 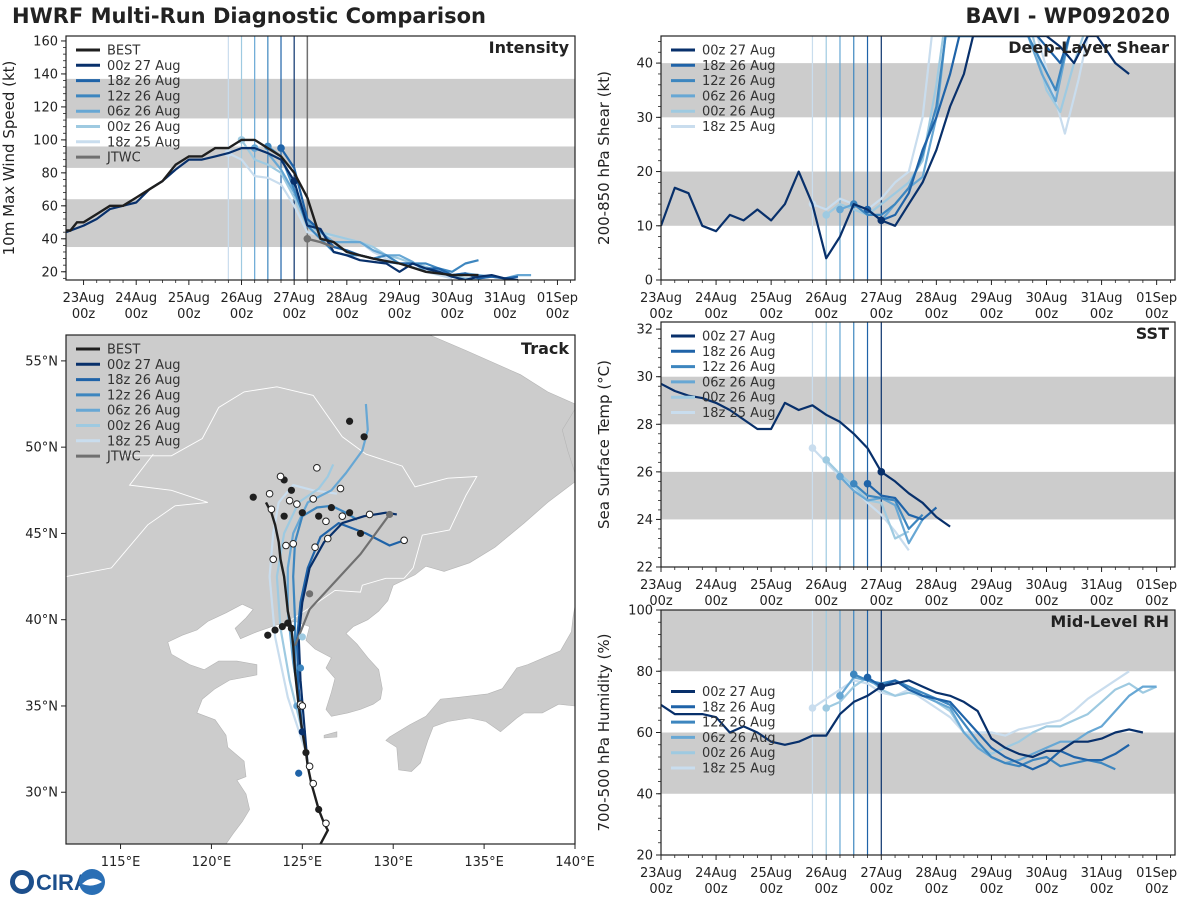 What do you see at coordinates (484, 862) in the screenshot?
I see `x-tick-label: 135°E` at bounding box center [484, 862].